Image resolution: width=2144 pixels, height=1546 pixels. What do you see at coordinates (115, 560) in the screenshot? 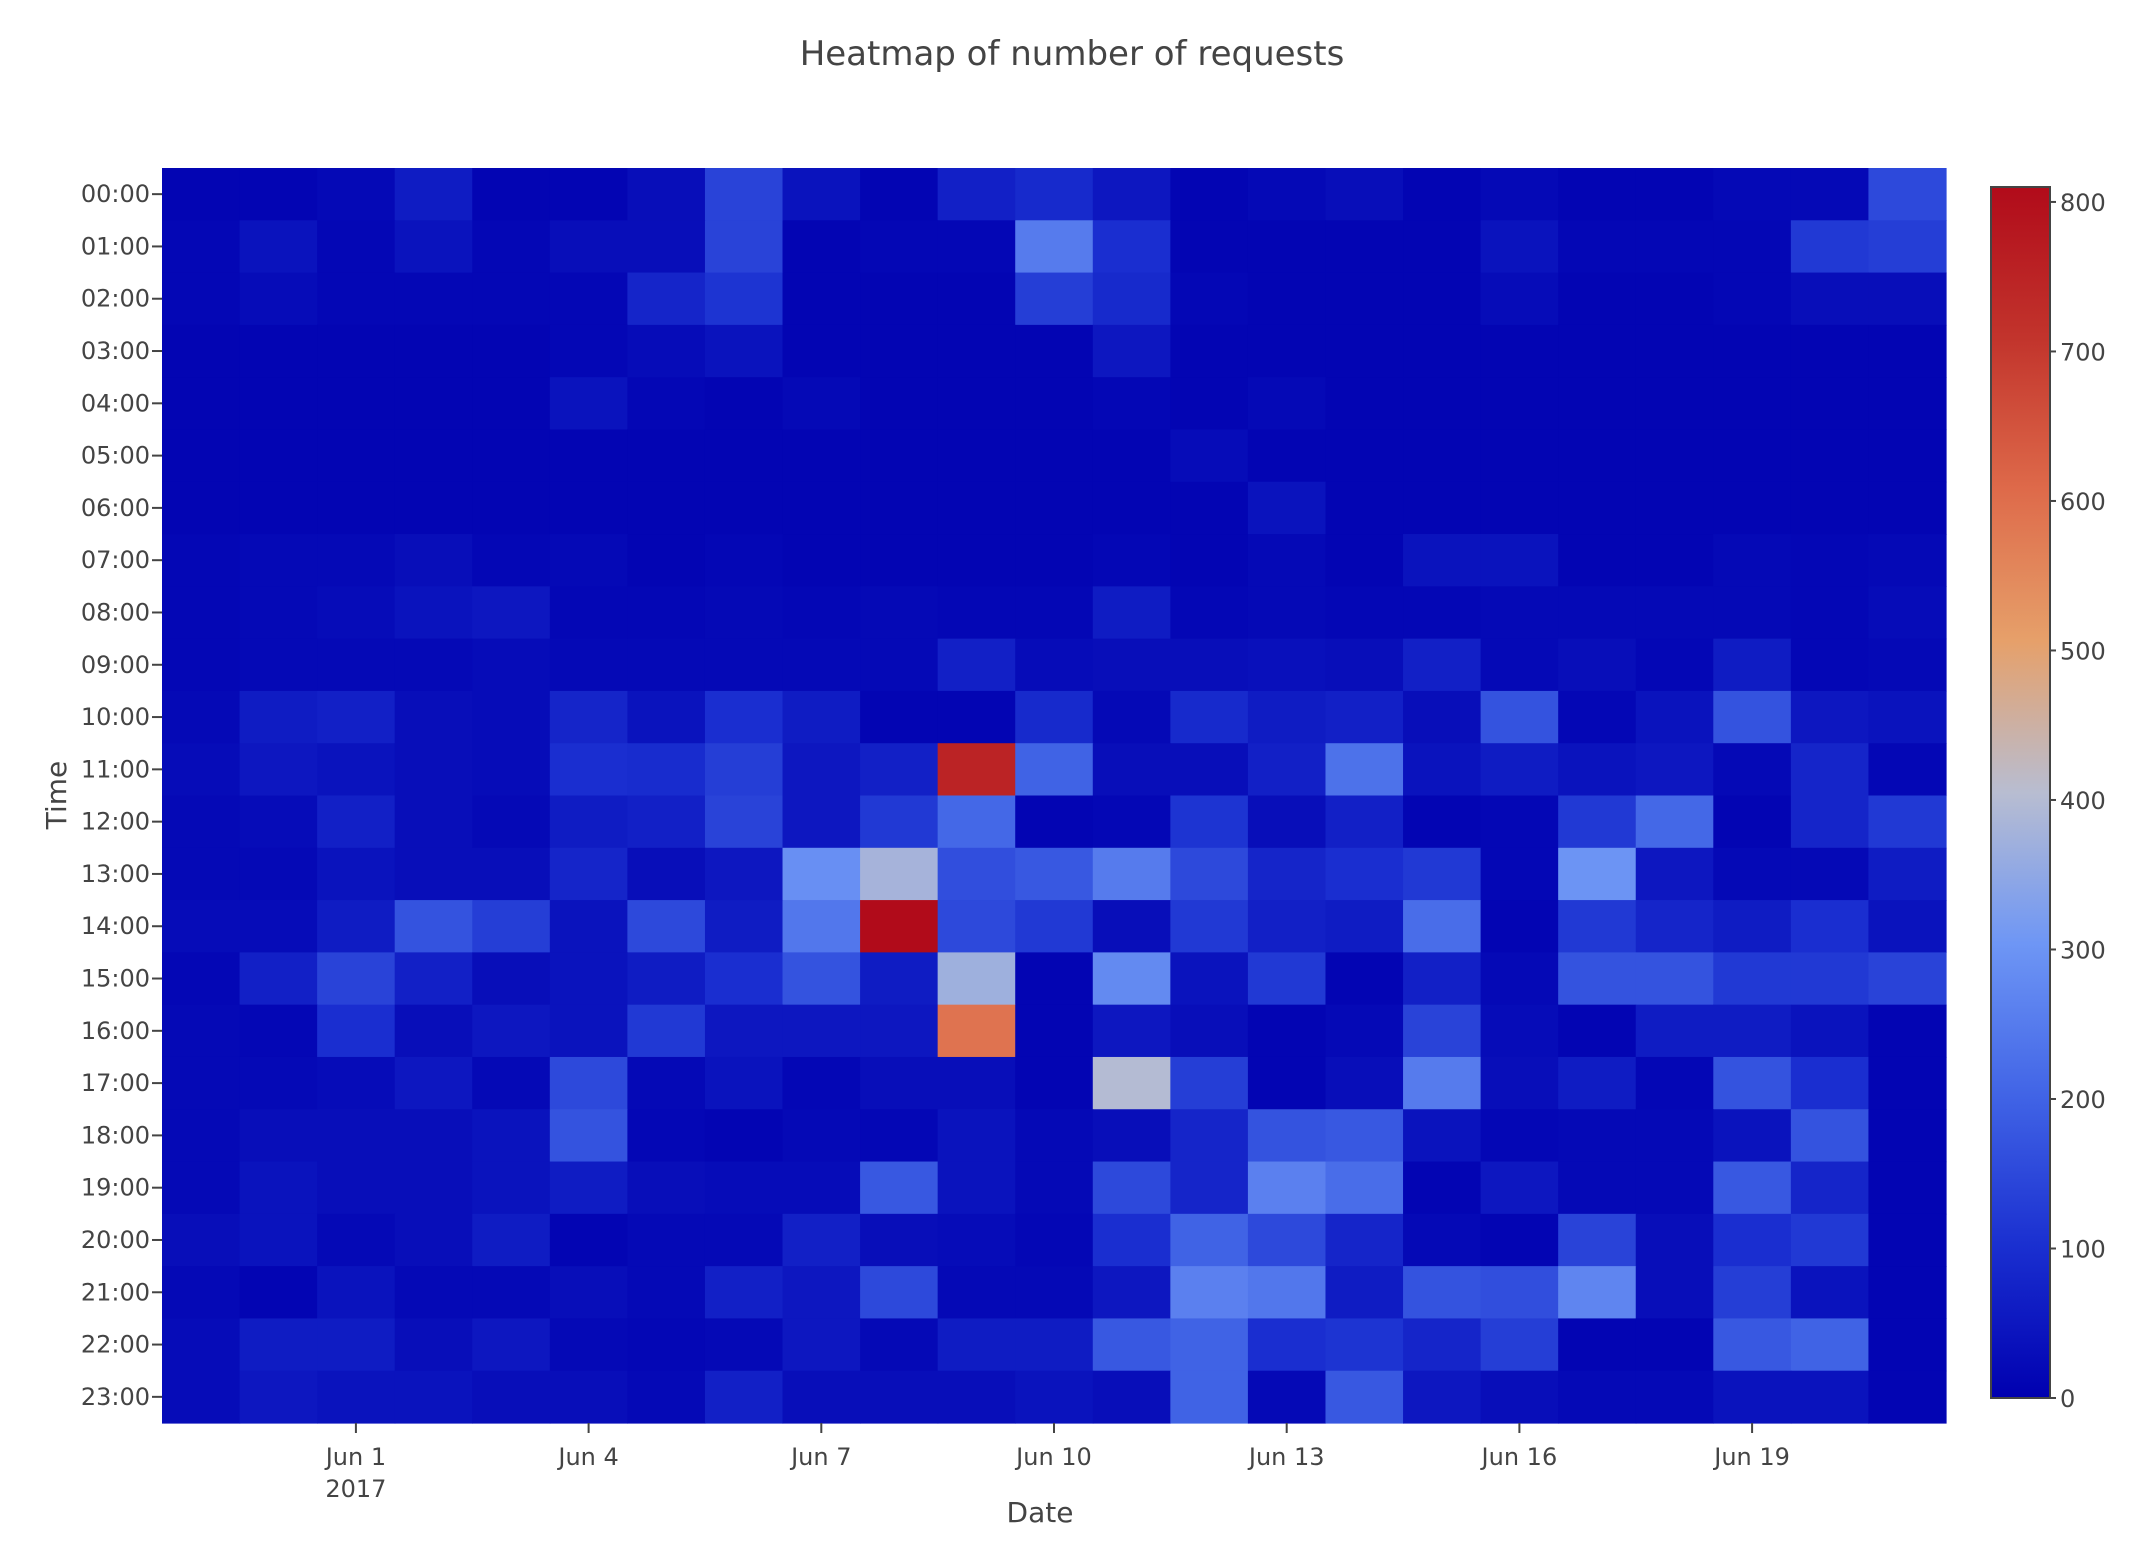
I see `y-tick-label: 07:00` at bounding box center [115, 560].